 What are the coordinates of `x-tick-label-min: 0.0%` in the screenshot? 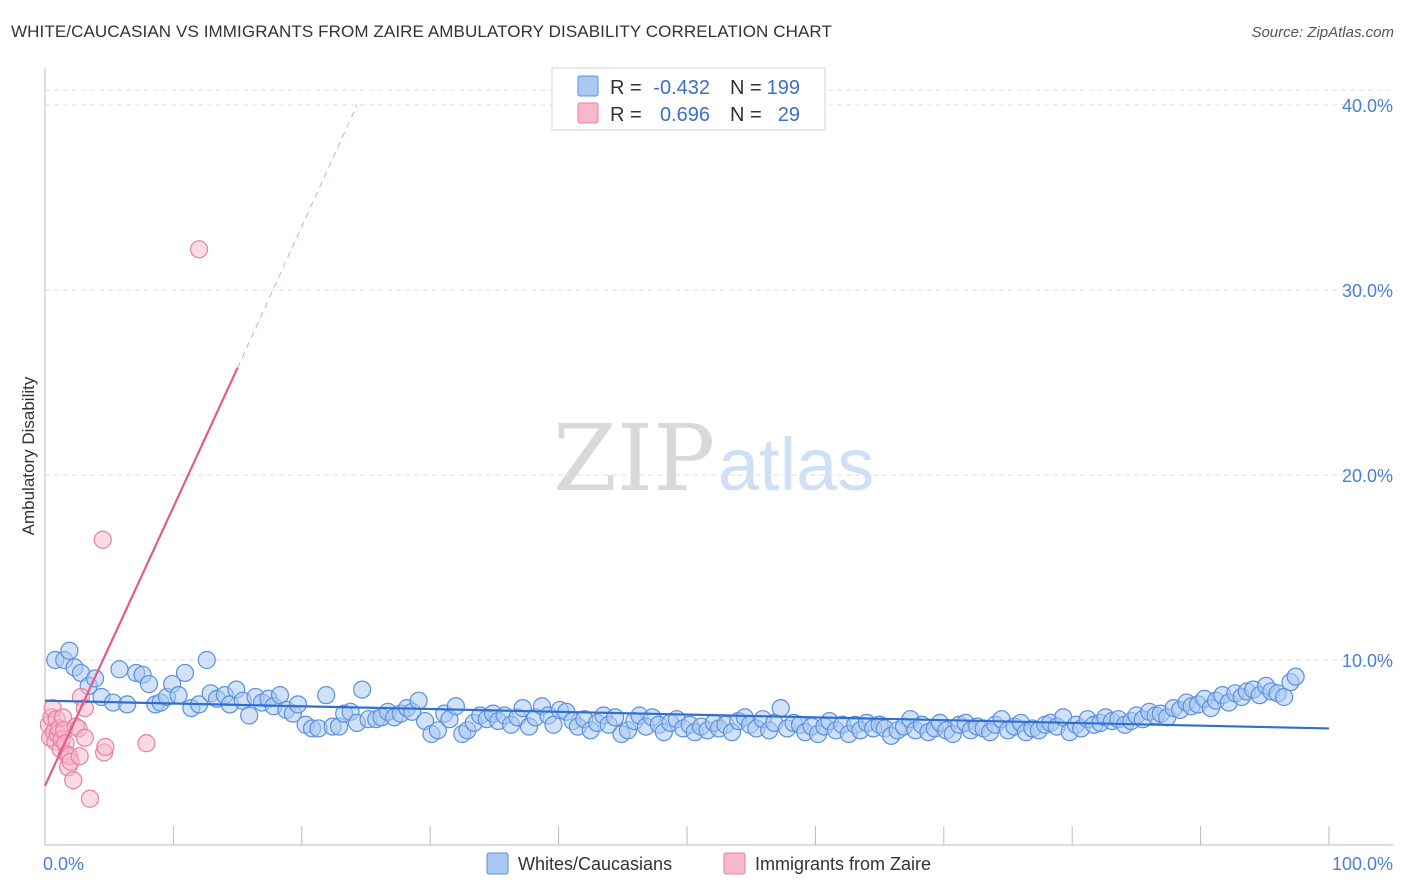 It's located at (63, 864).